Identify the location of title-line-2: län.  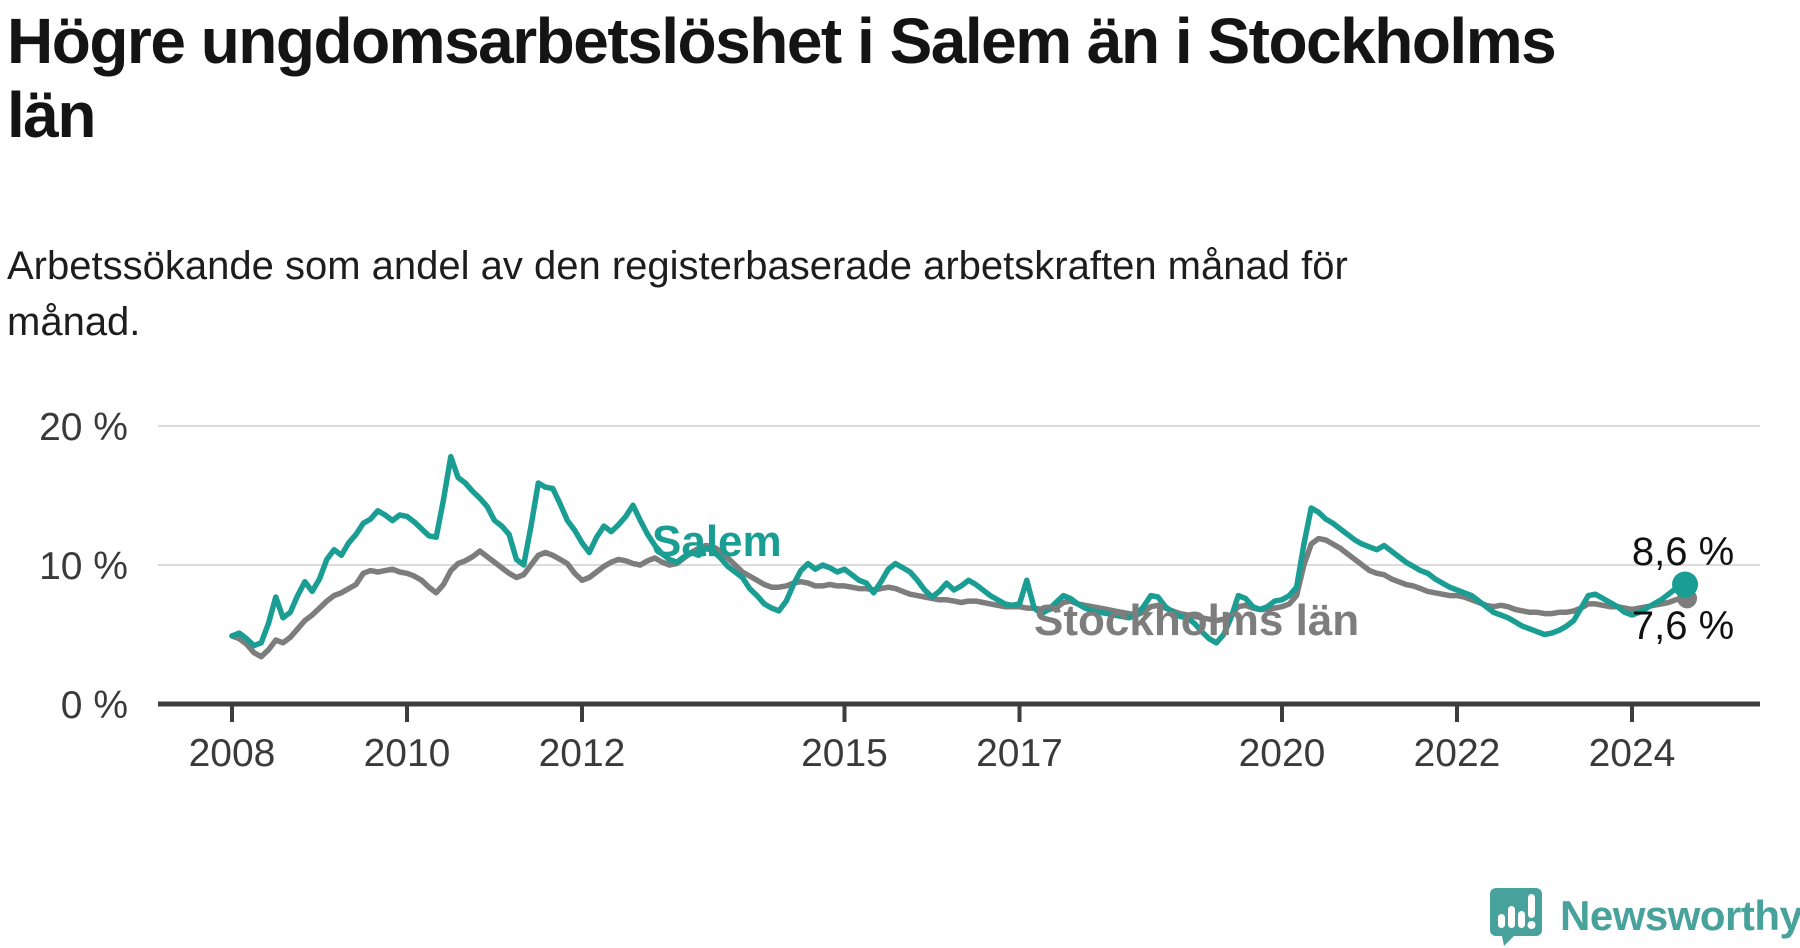
(51, 115).